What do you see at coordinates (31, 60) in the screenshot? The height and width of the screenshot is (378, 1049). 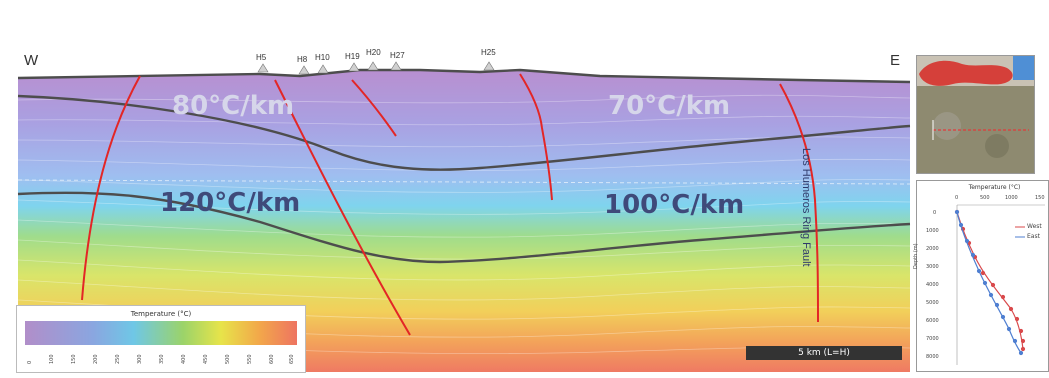 I see `west-label: W` at bounding box center [31, 60].